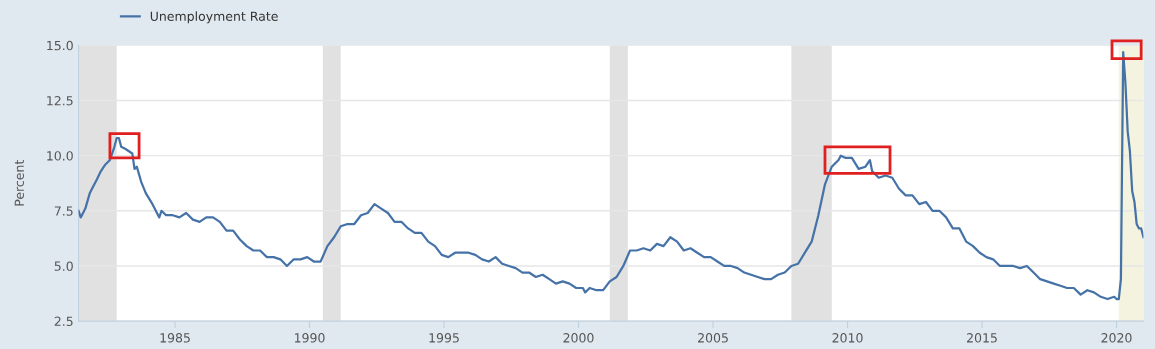 The width and height of the screenshot is (1155, 349). Describe the element at coordinates (214, 17) in the screenshot. I see `legend-label: Unemployment Rate` at that location.